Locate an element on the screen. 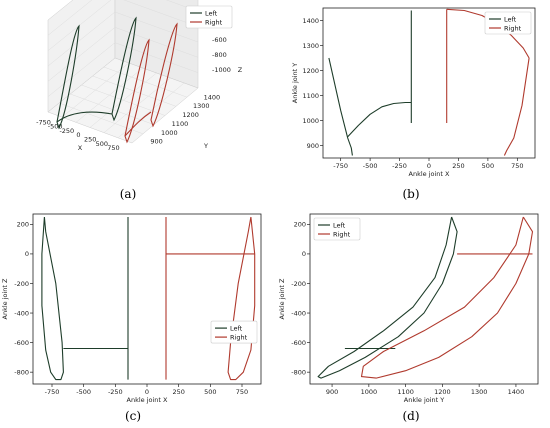 This screenshot has height=428, width=550. left-link-3d is located at coordinates (84, 117).